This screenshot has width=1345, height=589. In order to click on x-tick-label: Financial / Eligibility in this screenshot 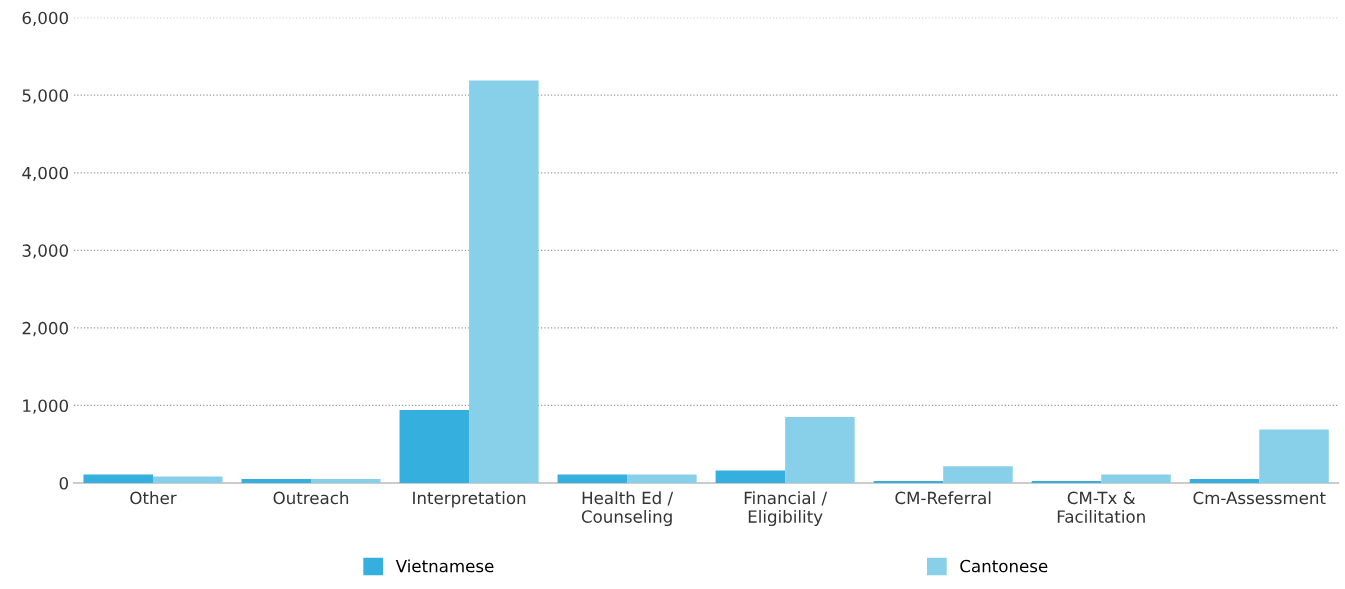, I will do `click(786, 509)`.